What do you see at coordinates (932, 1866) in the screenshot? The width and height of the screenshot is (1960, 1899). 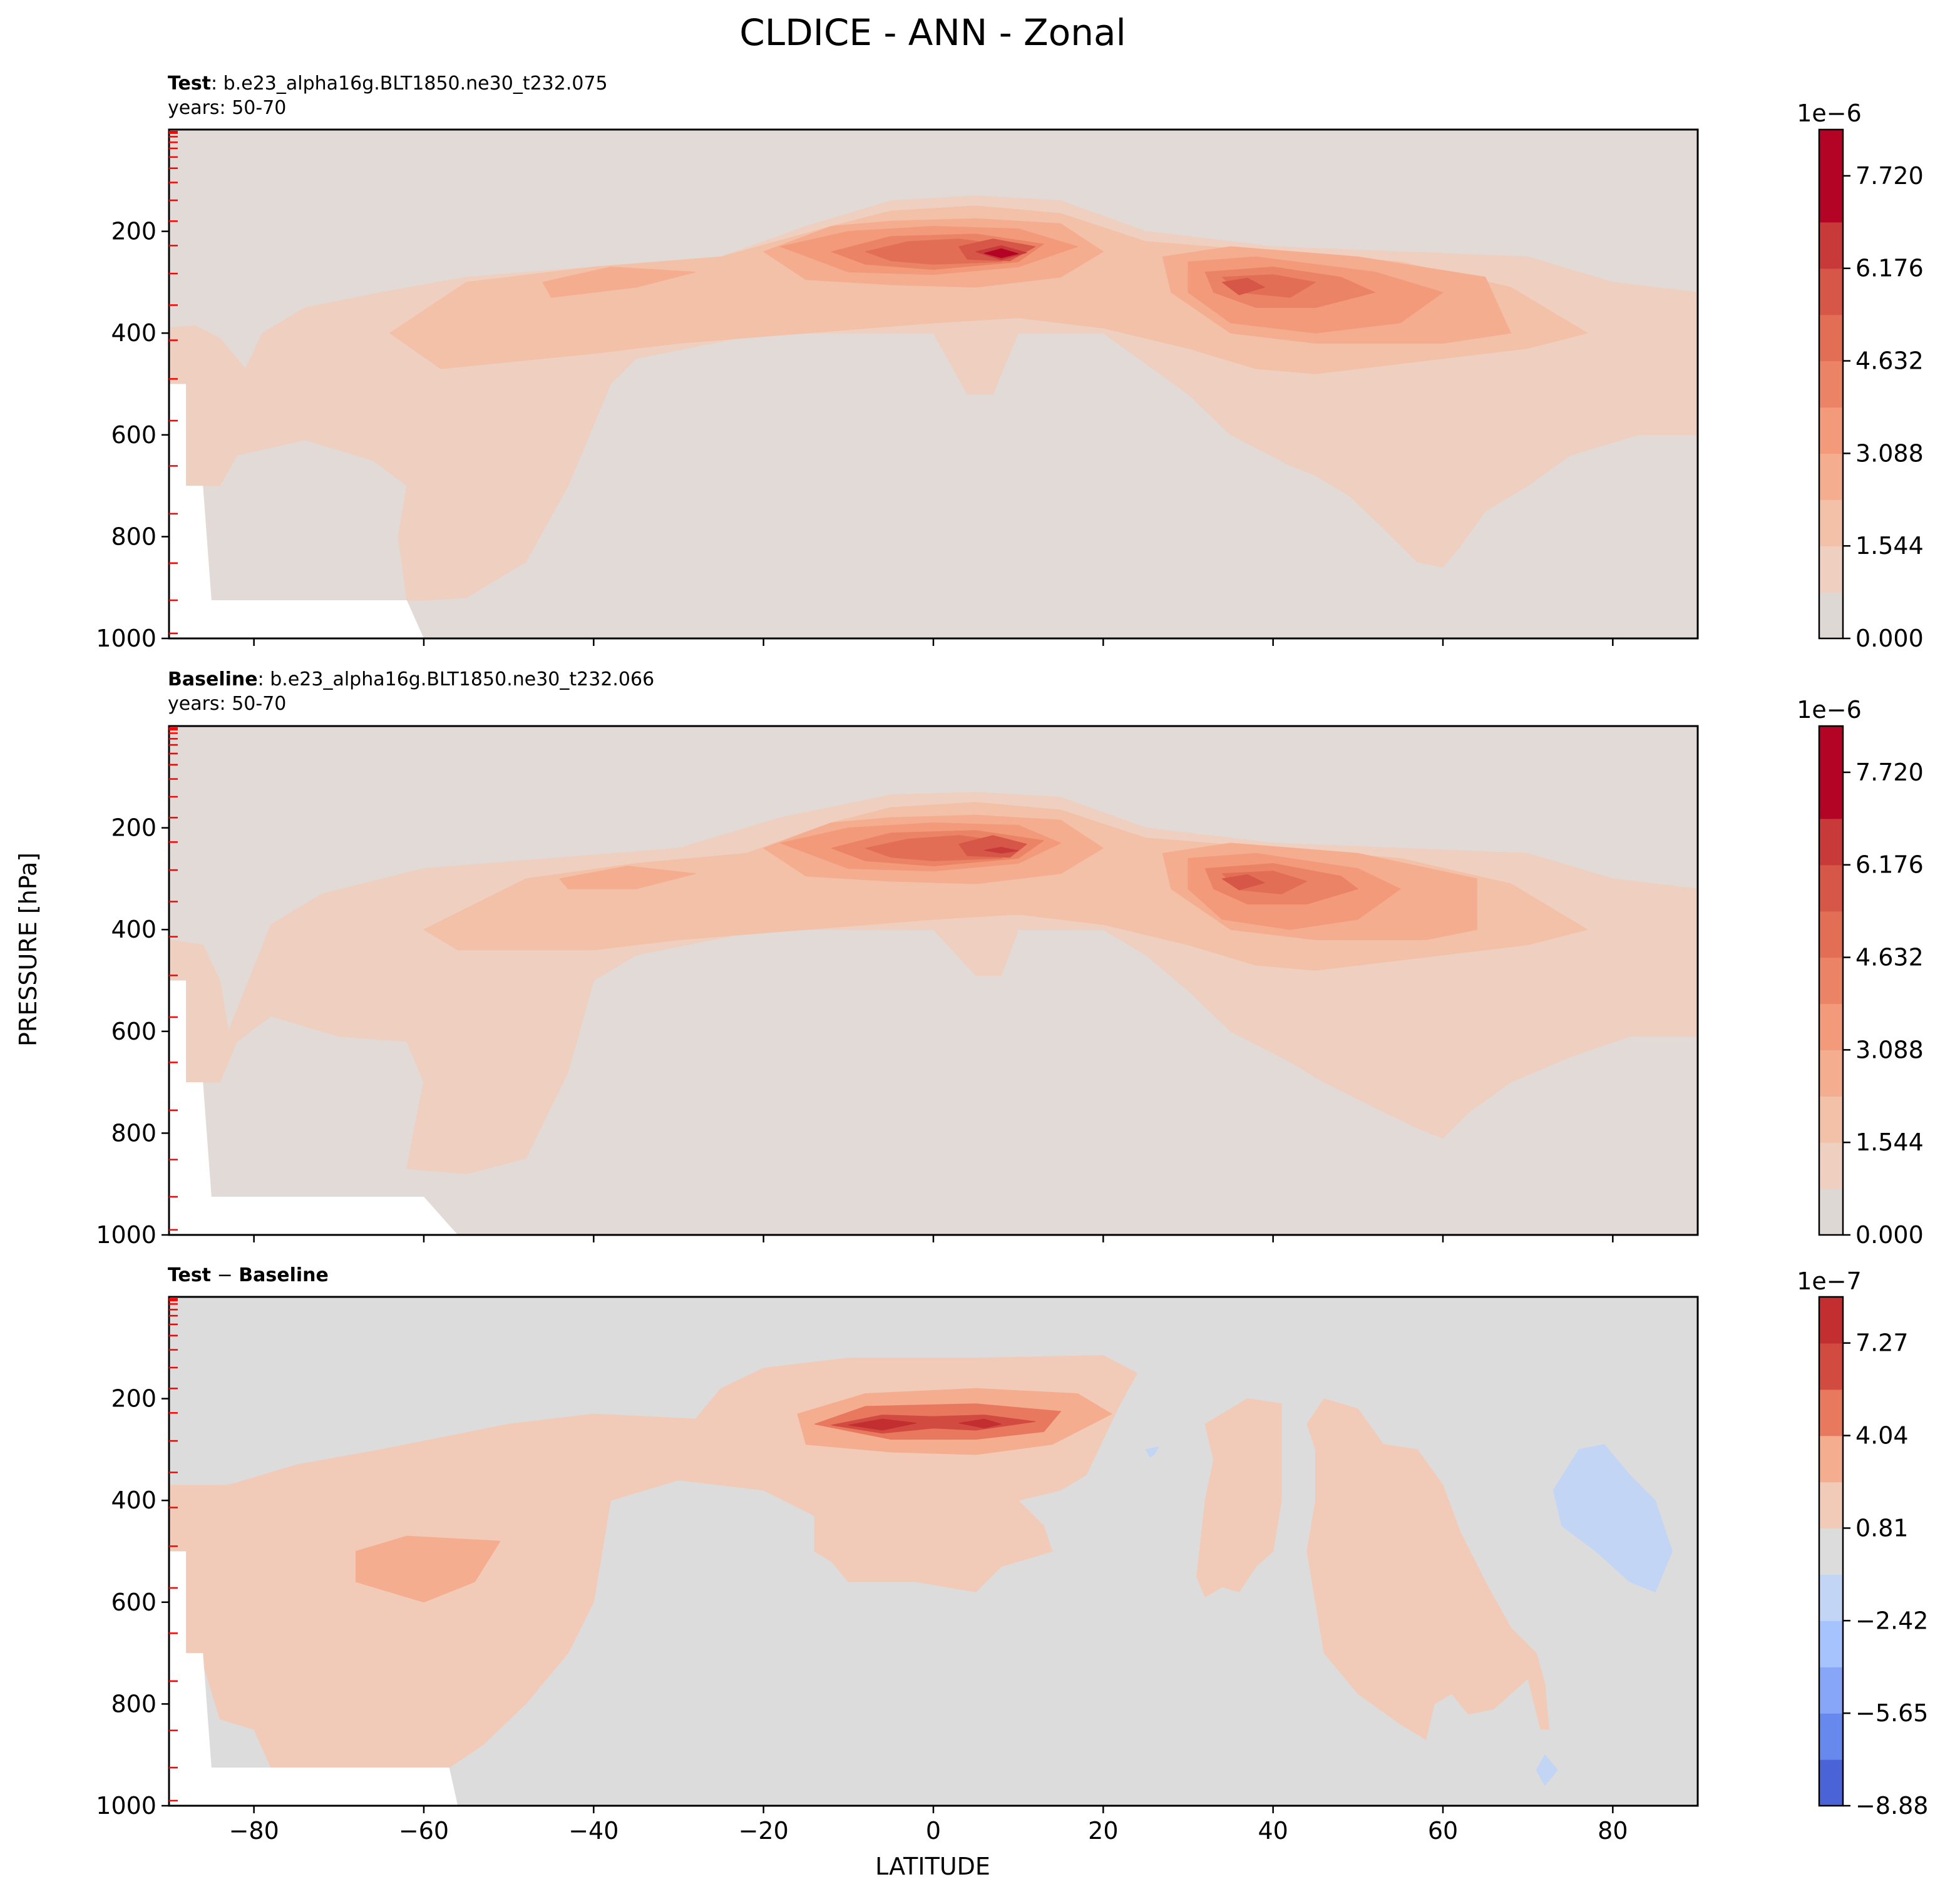 I see `x-axis-label: LATITUDE` at bounding box center [932, 1866].